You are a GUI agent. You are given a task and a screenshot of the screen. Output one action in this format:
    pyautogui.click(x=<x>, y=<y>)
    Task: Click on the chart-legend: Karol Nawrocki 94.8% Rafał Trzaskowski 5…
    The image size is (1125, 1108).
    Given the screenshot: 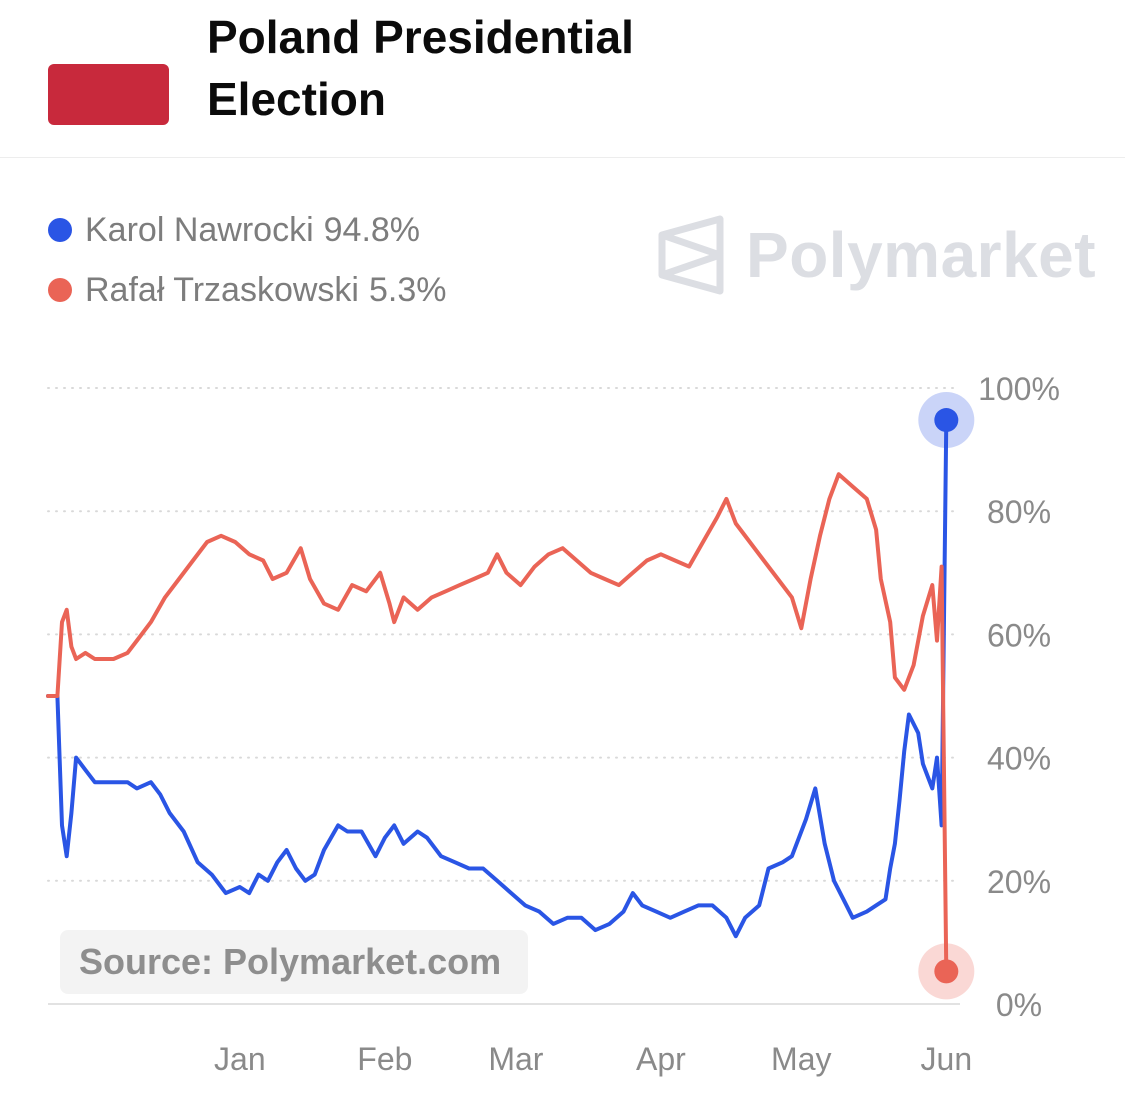 What is the action you would take?
    pyautogui.click(x=247, y=260)
    